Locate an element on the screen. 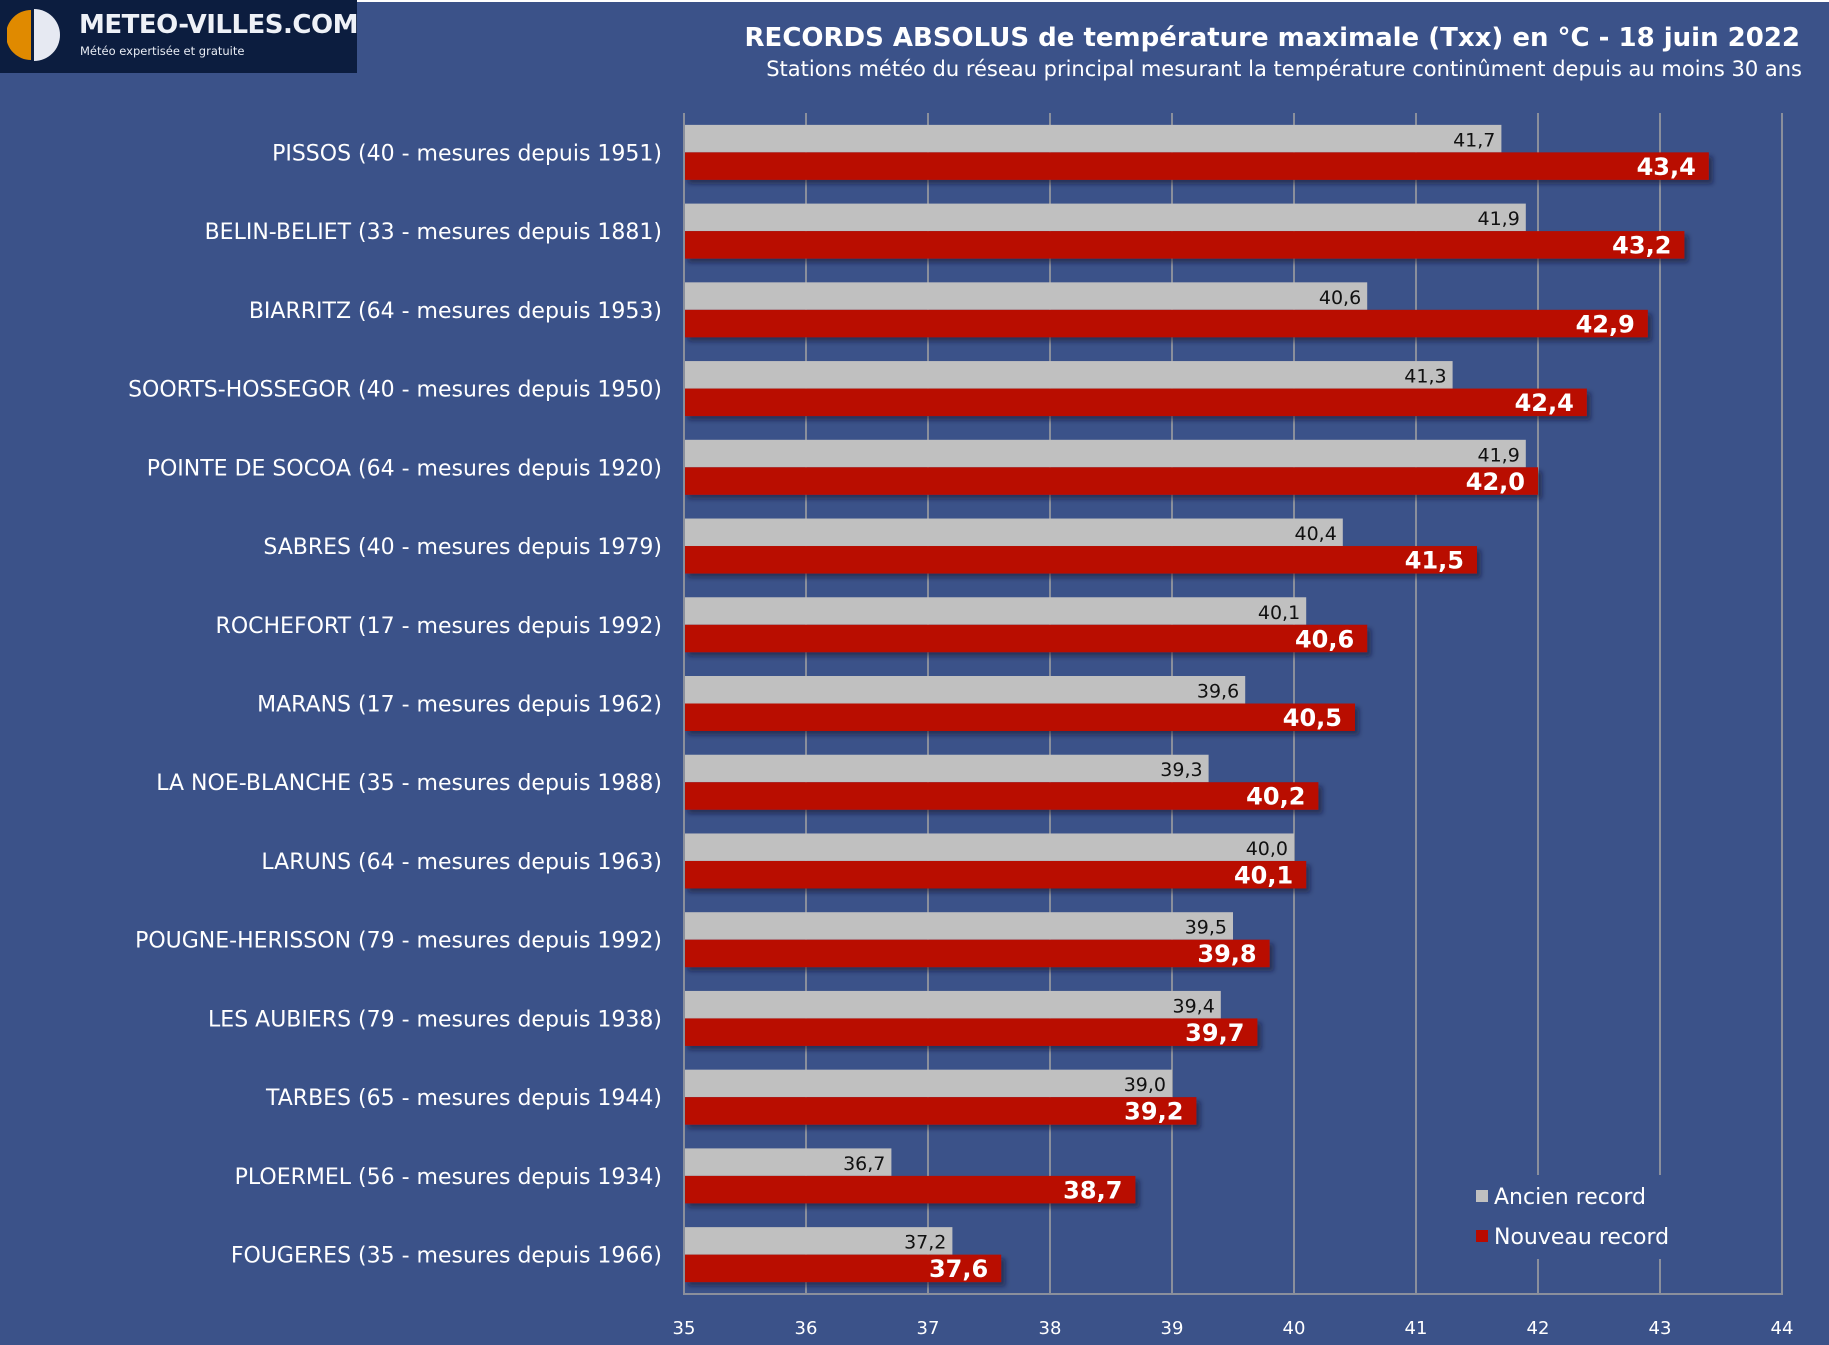 This screenshot has height=1345, width=1829. value-label-nouveau: 39,8 is located at coordinates (1226, 954).